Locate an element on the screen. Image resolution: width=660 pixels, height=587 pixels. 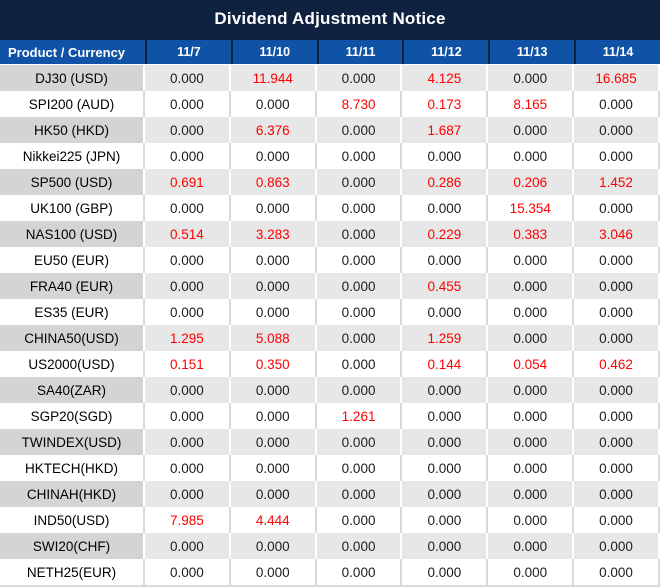
table-row: SWI20(CHF) 0.000 0.000 0.000 0.000 0.000 0.000 is located at coordinates (330, 546).